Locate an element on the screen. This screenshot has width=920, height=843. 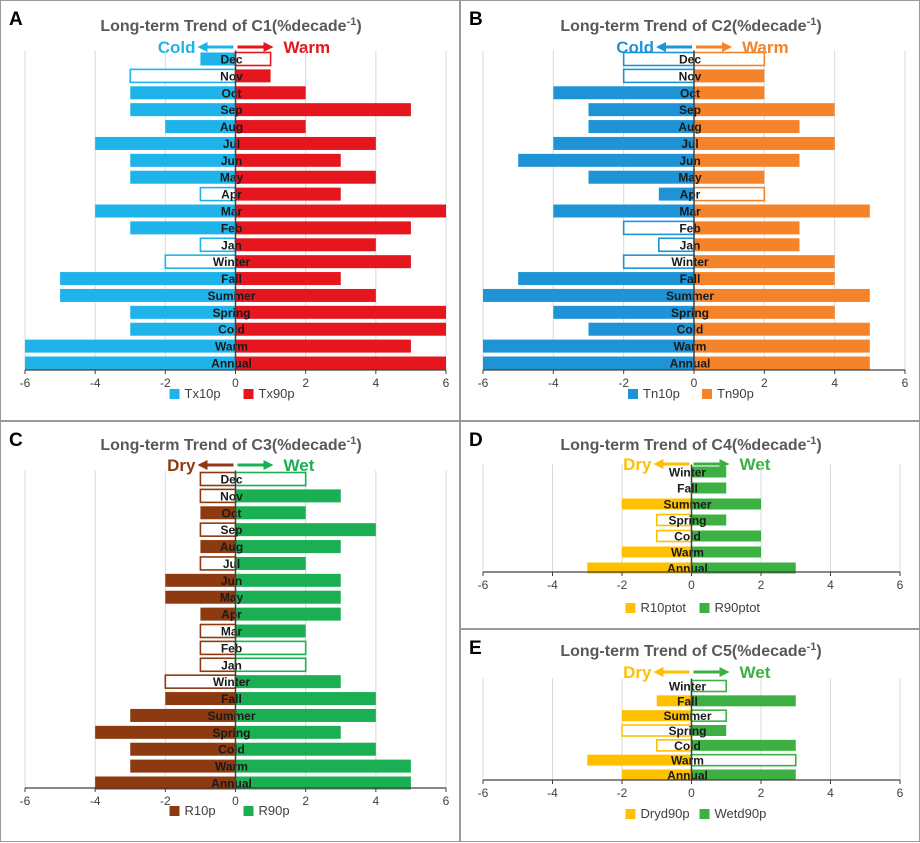
chart-c-bar-r90p-may is located at coordinates (288, 597).